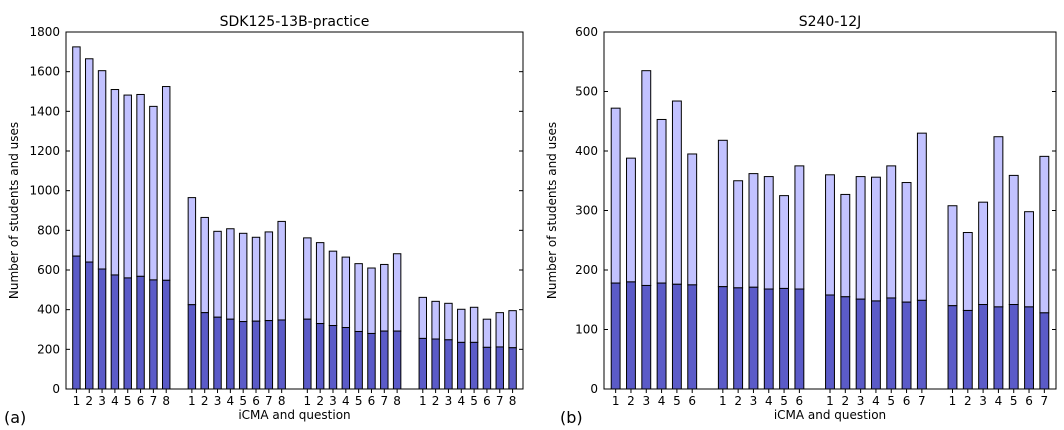 The width and height of the screenshot is (1064, 430). I want to click on panel-label: (a), so click(15, 417).